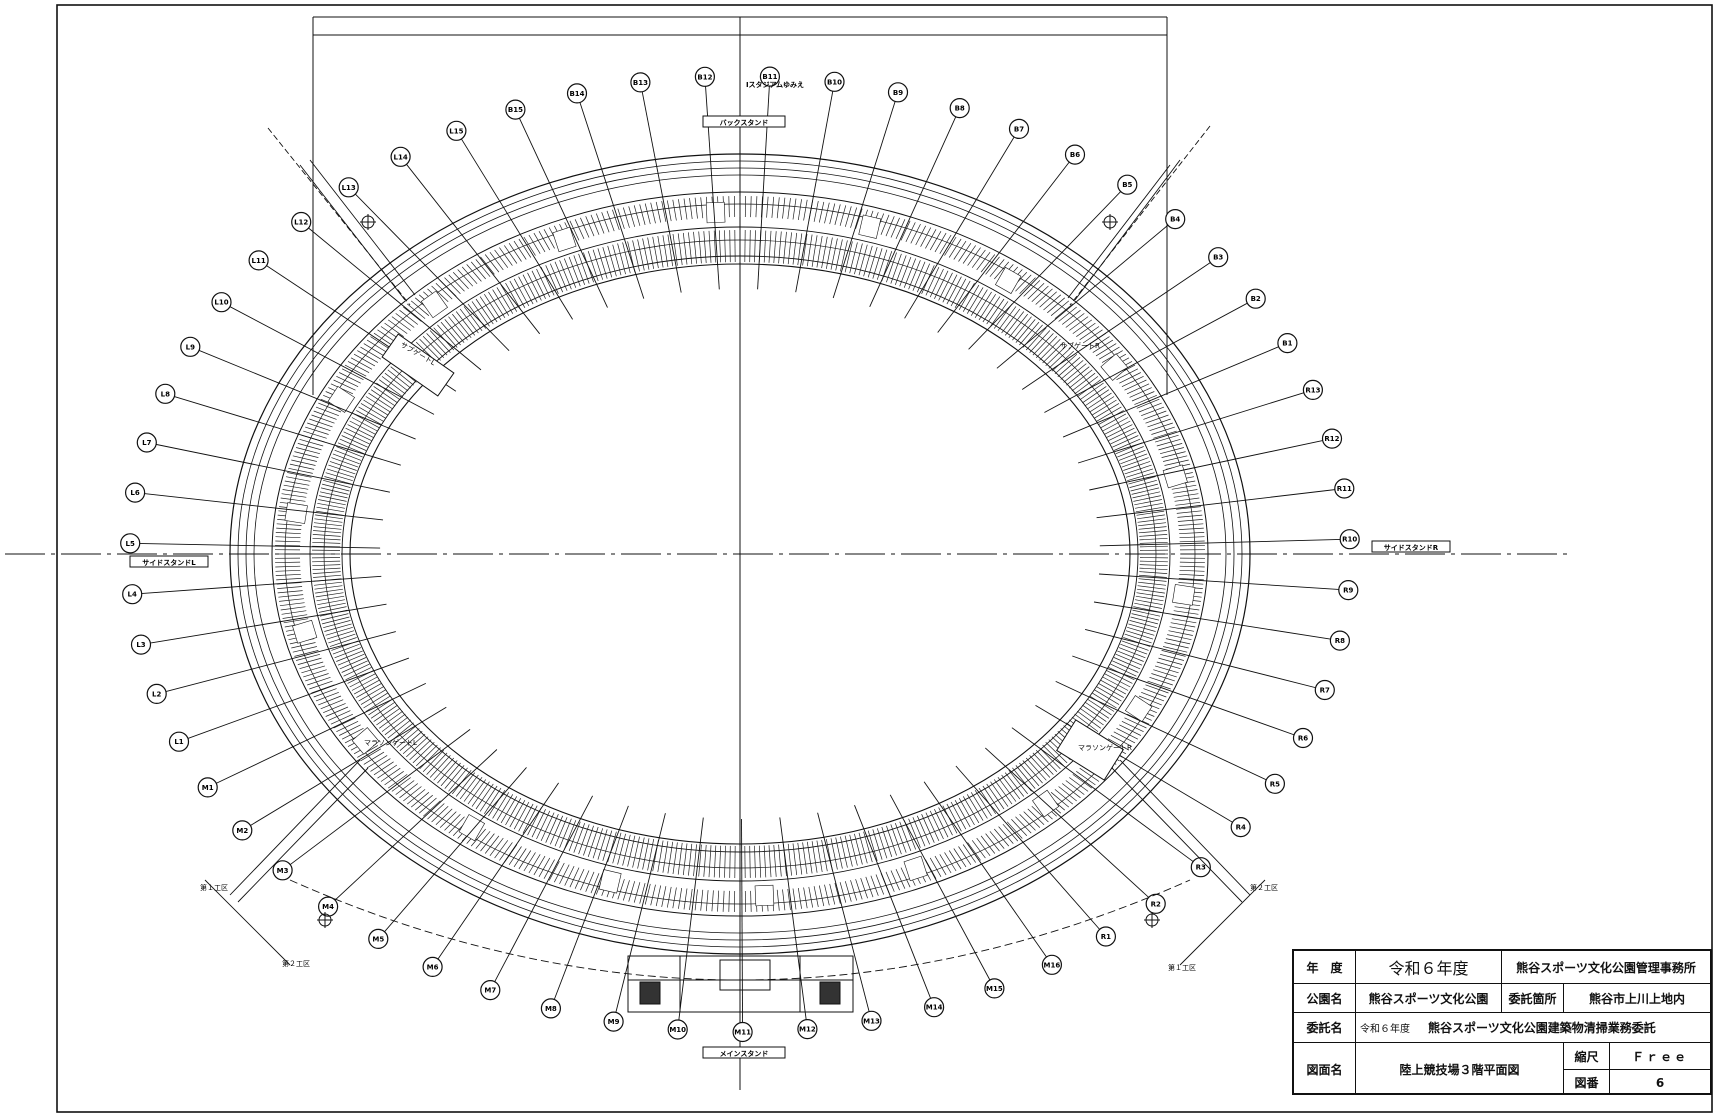 This screenshot has width=1735, height=1116. What do you see at coordinates (640, 83) in the screenshot?
I see `bubble-label: B13` at bounding box center [640, 83].